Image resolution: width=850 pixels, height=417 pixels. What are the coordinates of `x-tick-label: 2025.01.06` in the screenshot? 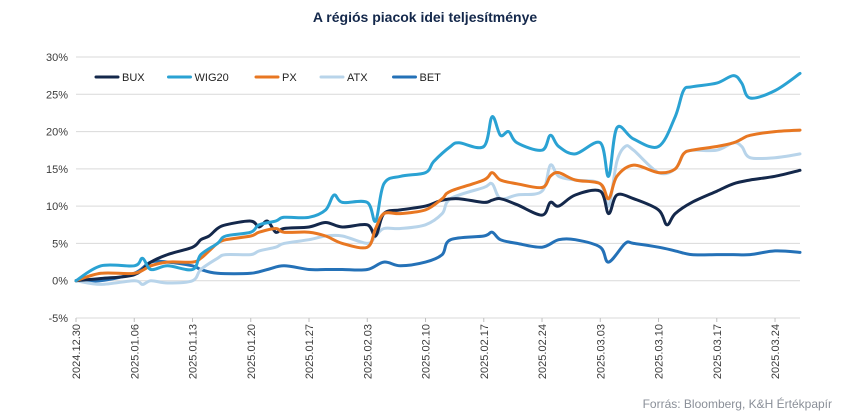 It's located at (135, 351).